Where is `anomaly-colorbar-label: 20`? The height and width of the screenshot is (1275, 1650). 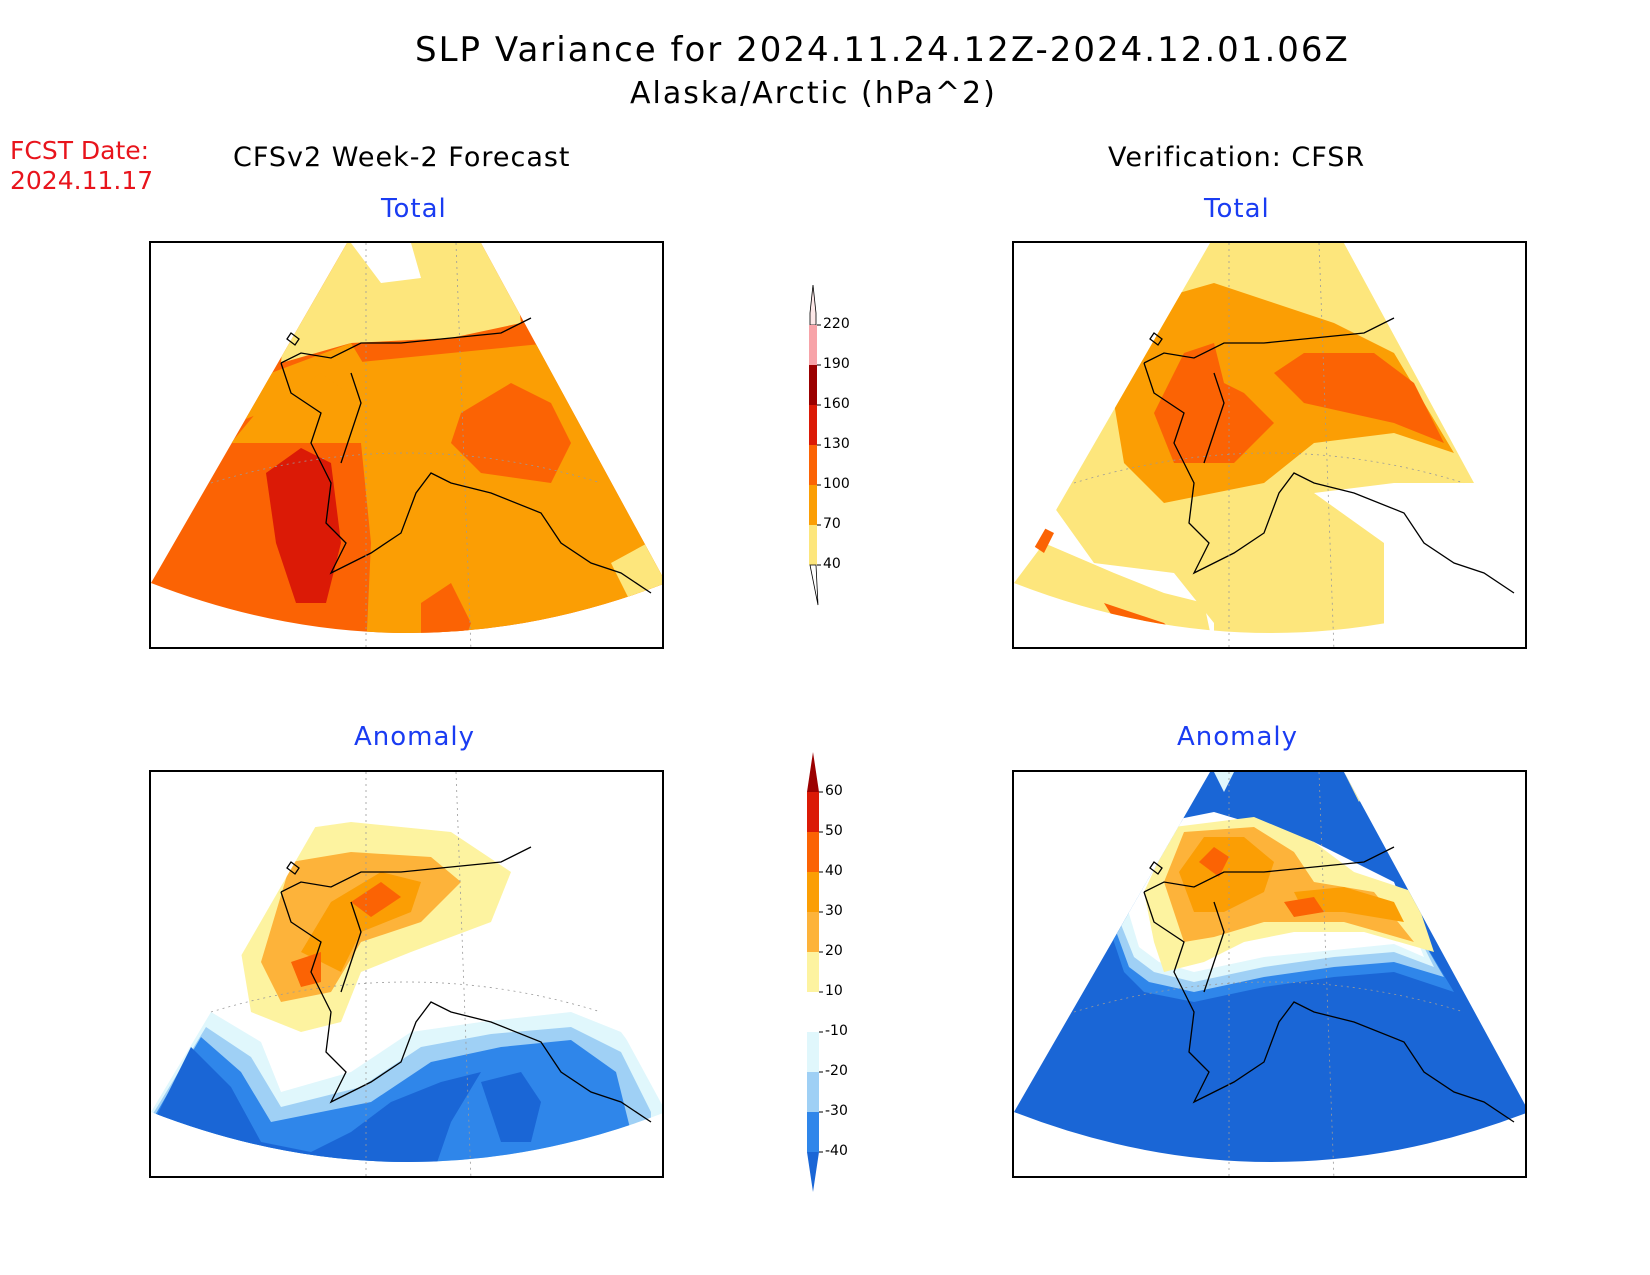 anomaly-colorbar-label: 20 is located at coordinates (834, 951).